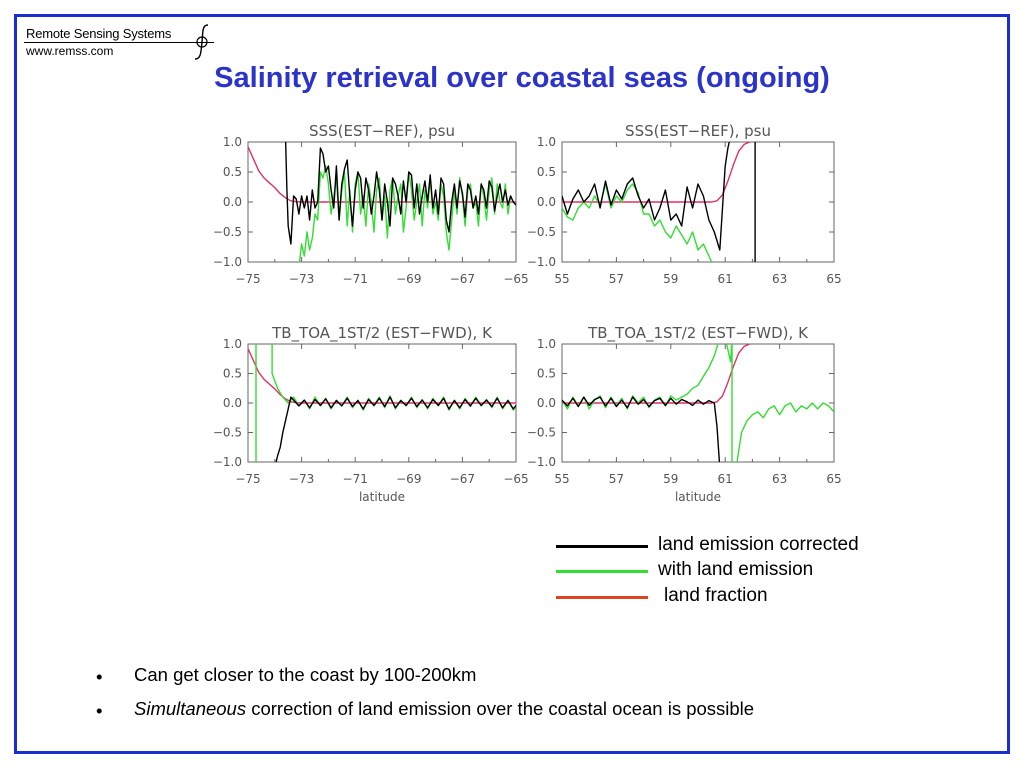  I want to click on legend-label: land emission corrected, so click(758, 544).